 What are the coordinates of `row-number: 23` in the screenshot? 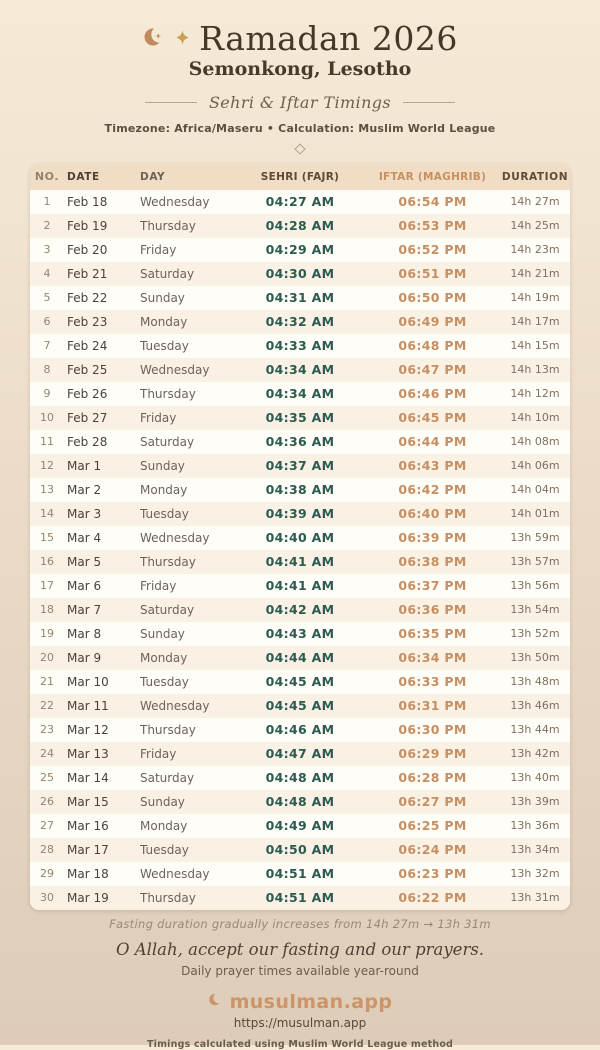 It's located at (47, 730).